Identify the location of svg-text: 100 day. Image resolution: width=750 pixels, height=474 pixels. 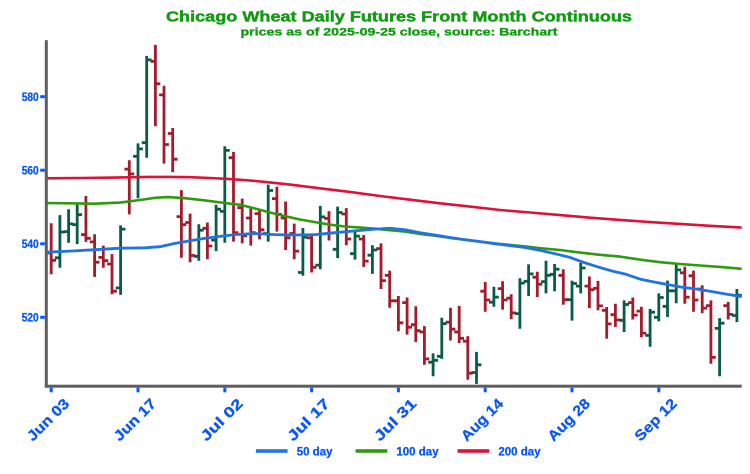
(417, 453).